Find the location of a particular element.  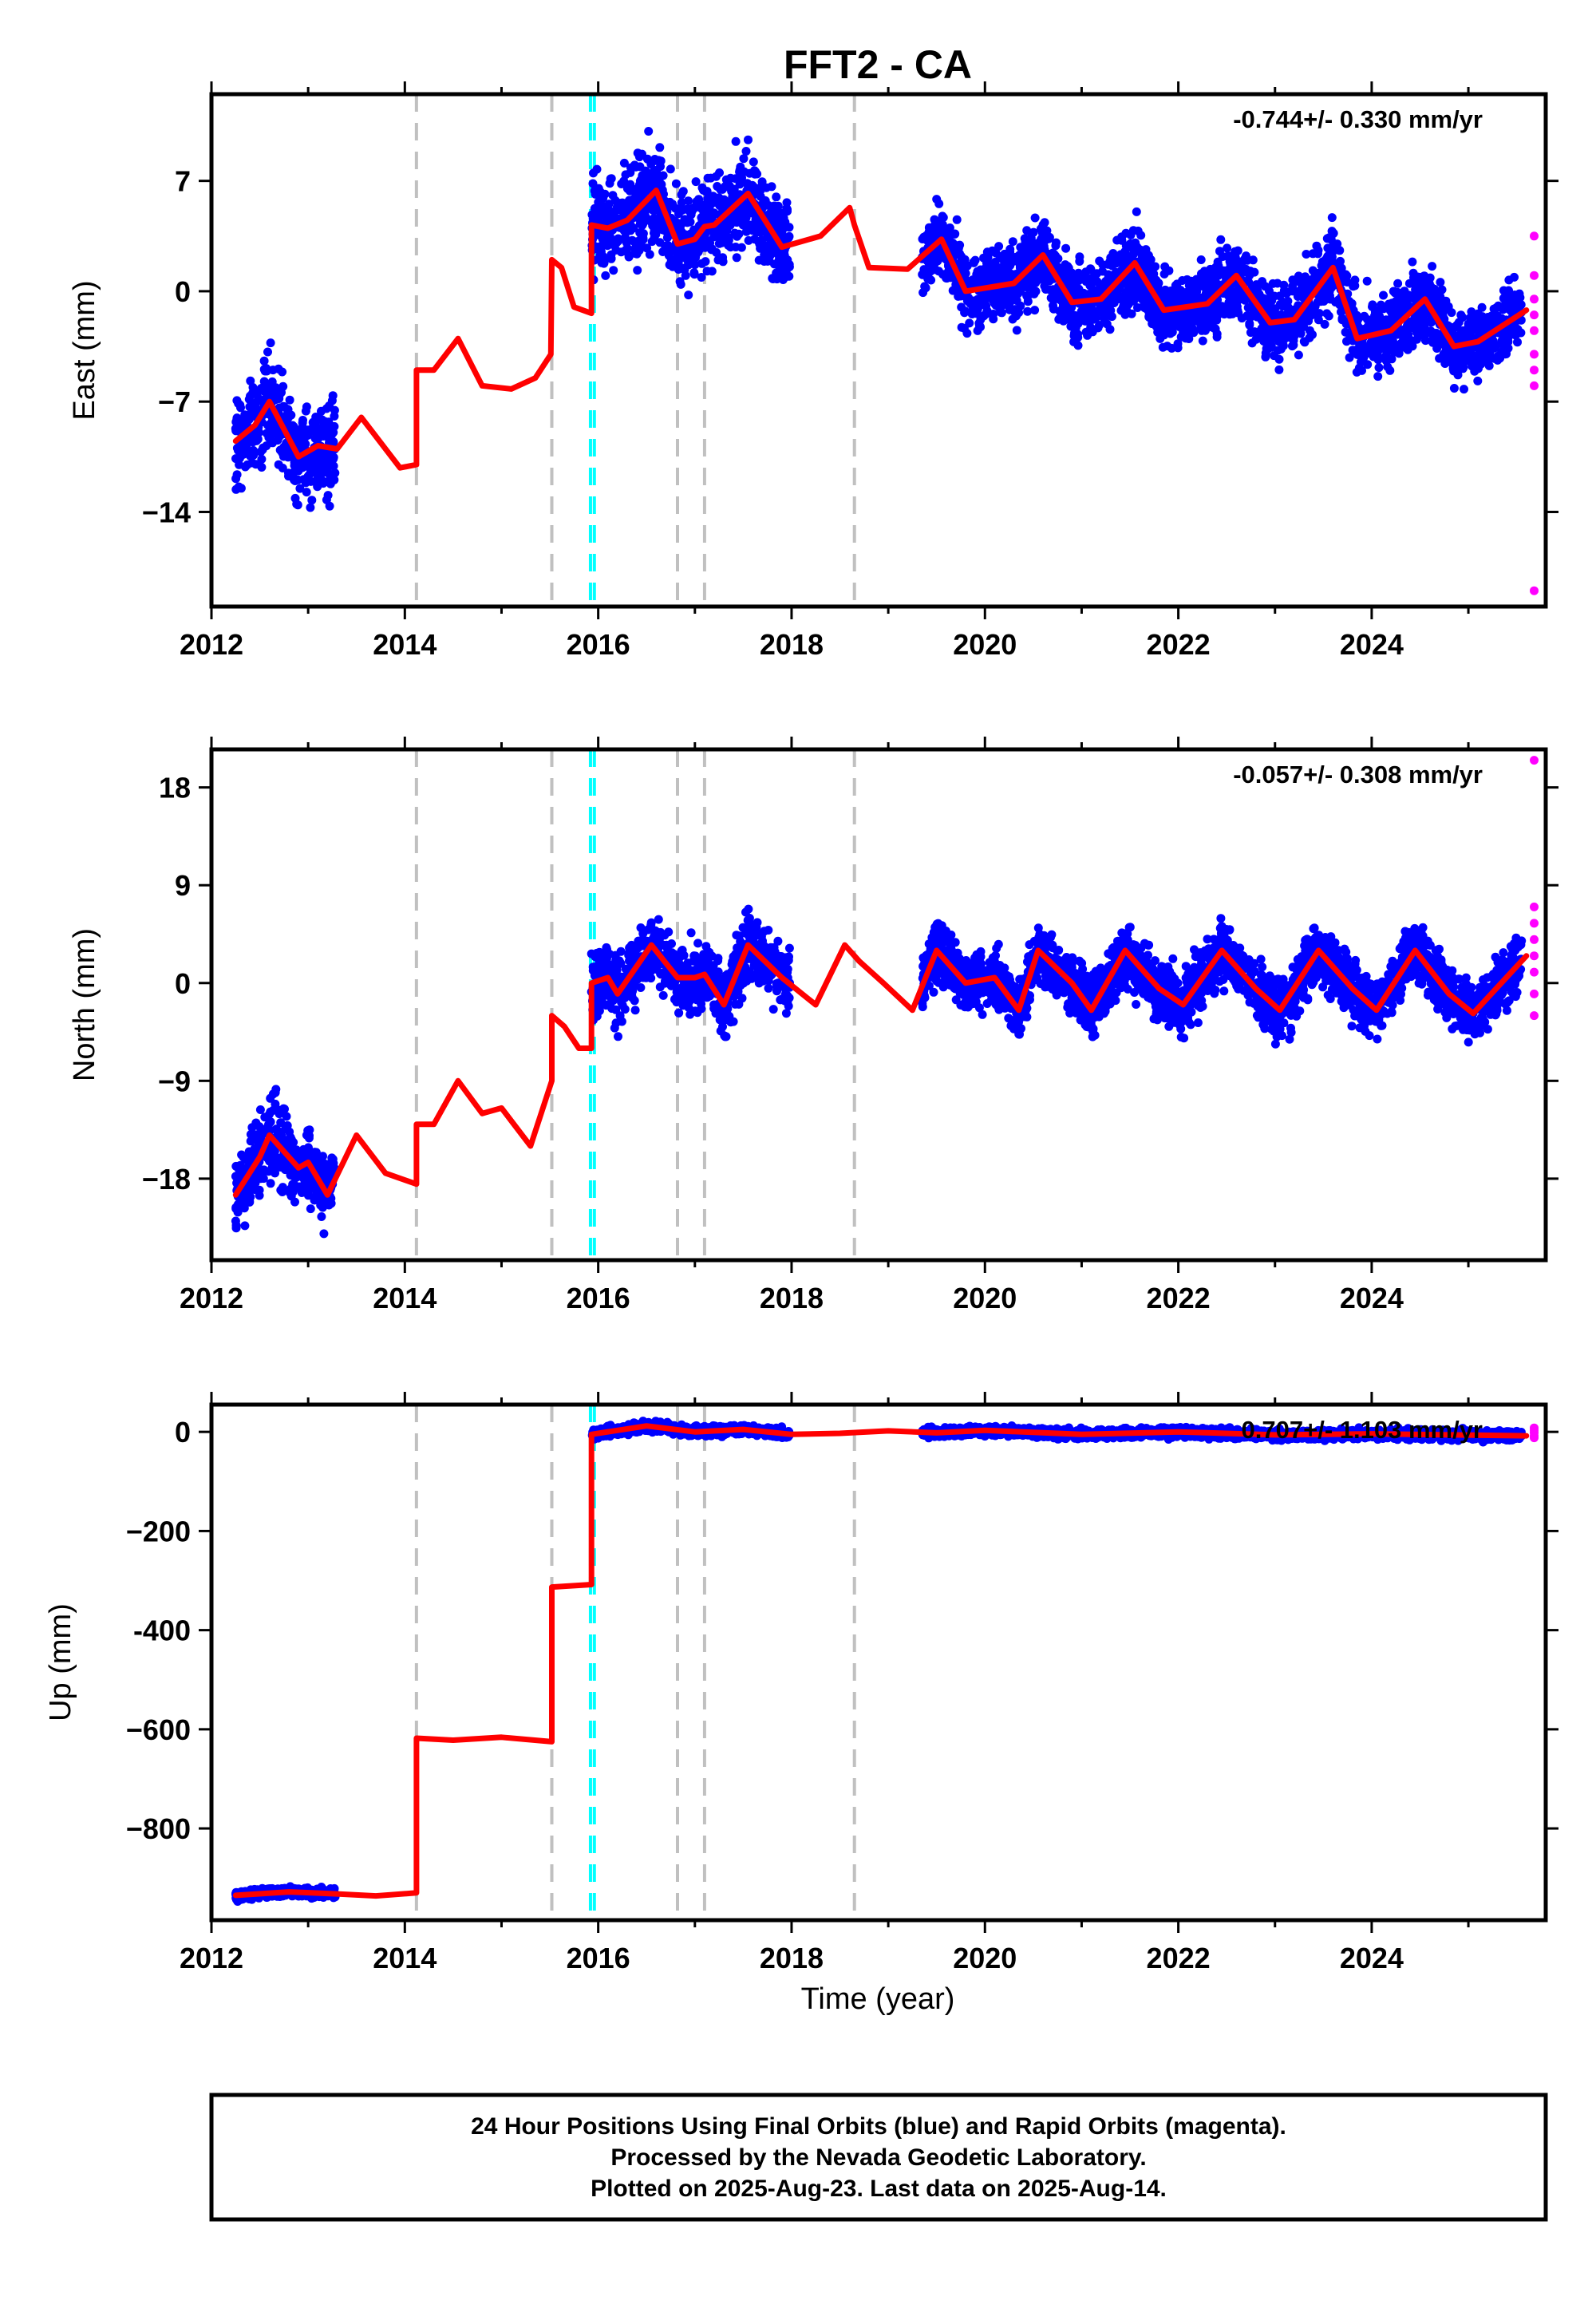

y-tick-label: 7 is located at coordinates (183, 181).